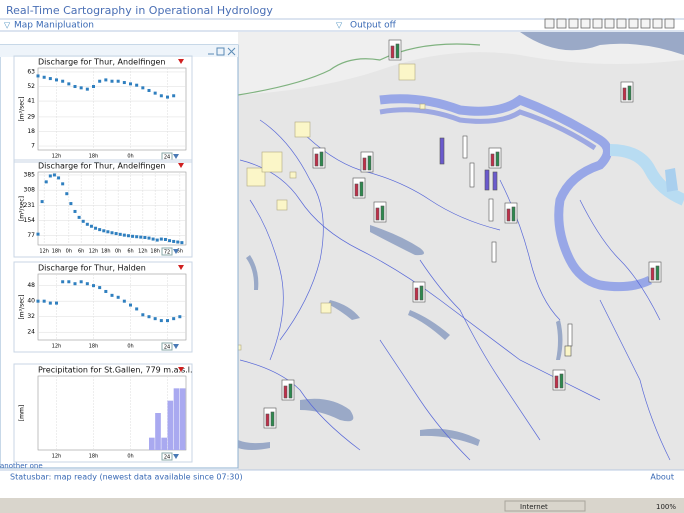 The width and height of the screenshot is (684, 513). Describe the element at coordinates (119, 51) in the screenshot. I see `panel-header` at that location.